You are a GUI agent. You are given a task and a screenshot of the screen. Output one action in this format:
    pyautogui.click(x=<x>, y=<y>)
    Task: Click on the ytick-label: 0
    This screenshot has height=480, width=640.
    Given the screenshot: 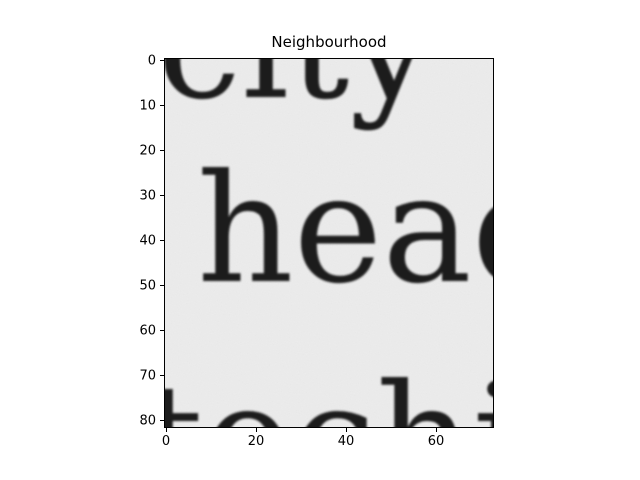 What is the action you would take?
    pyautogui.click(x=151, y=61)
    